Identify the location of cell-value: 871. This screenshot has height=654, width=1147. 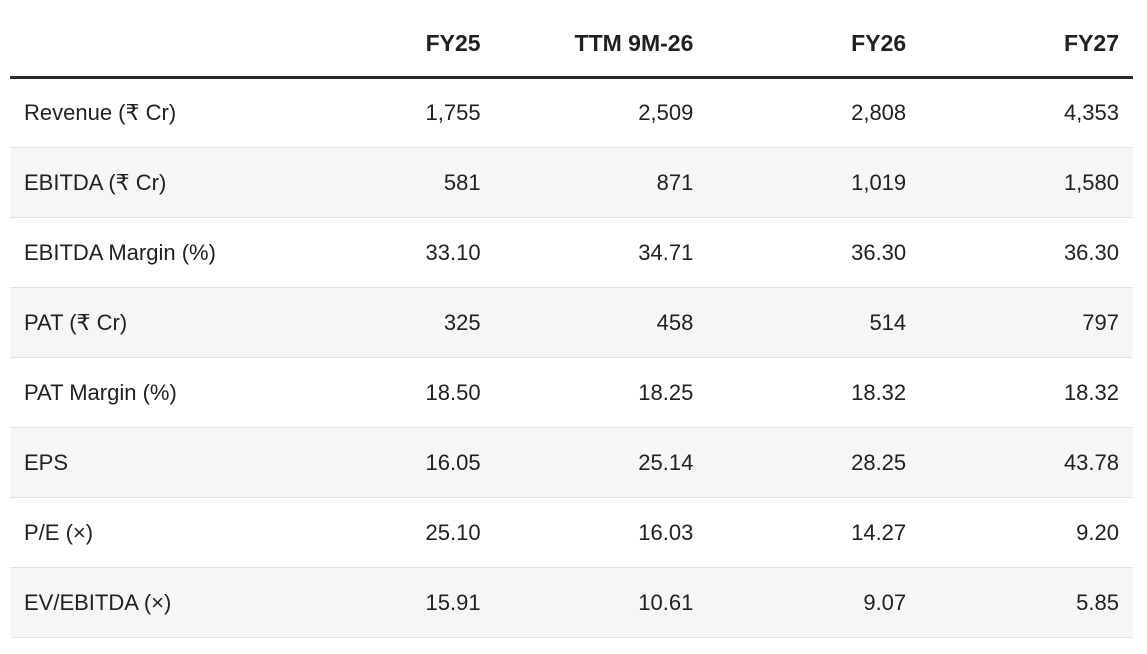
(675, 182).